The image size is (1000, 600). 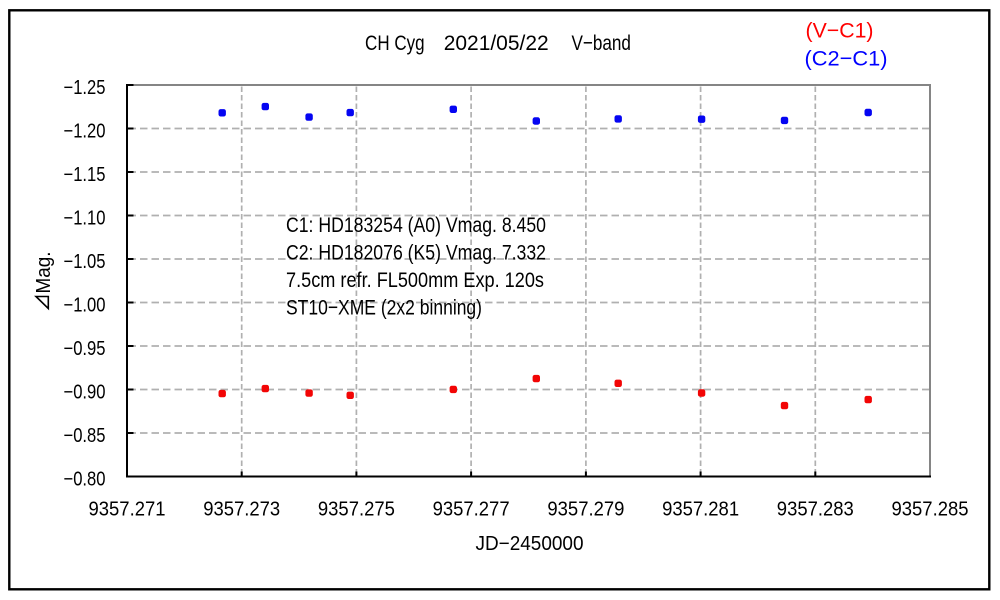 I want to click on svg-text: C1: HD183254 (A0) Vmag. 8.450, so click(x=416, y=225).